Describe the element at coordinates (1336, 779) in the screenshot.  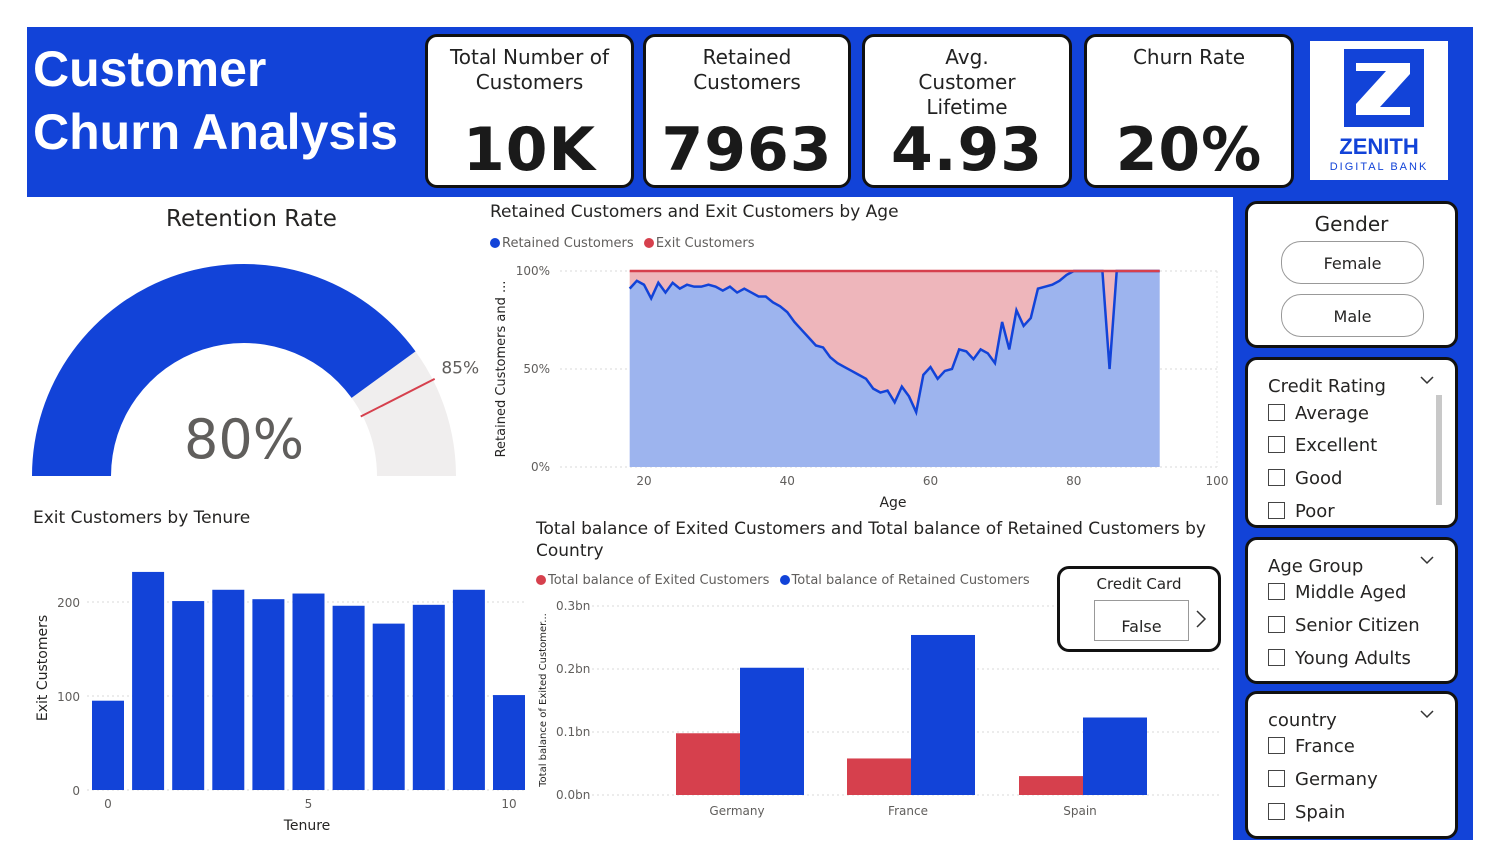
I see `option-label: Germany` at that location.